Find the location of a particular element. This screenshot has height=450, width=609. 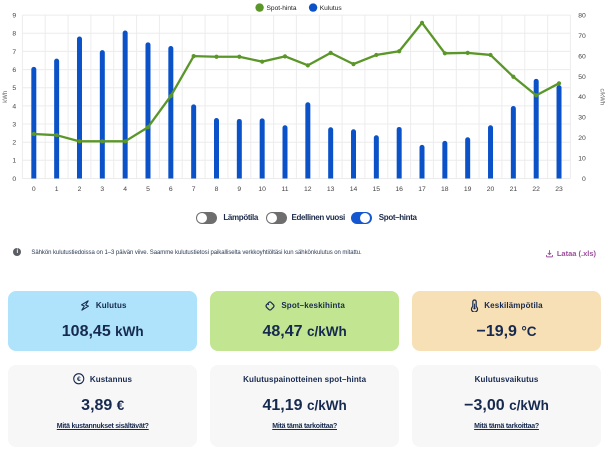

svg-text: 70 is located at coordinates (582, 36).